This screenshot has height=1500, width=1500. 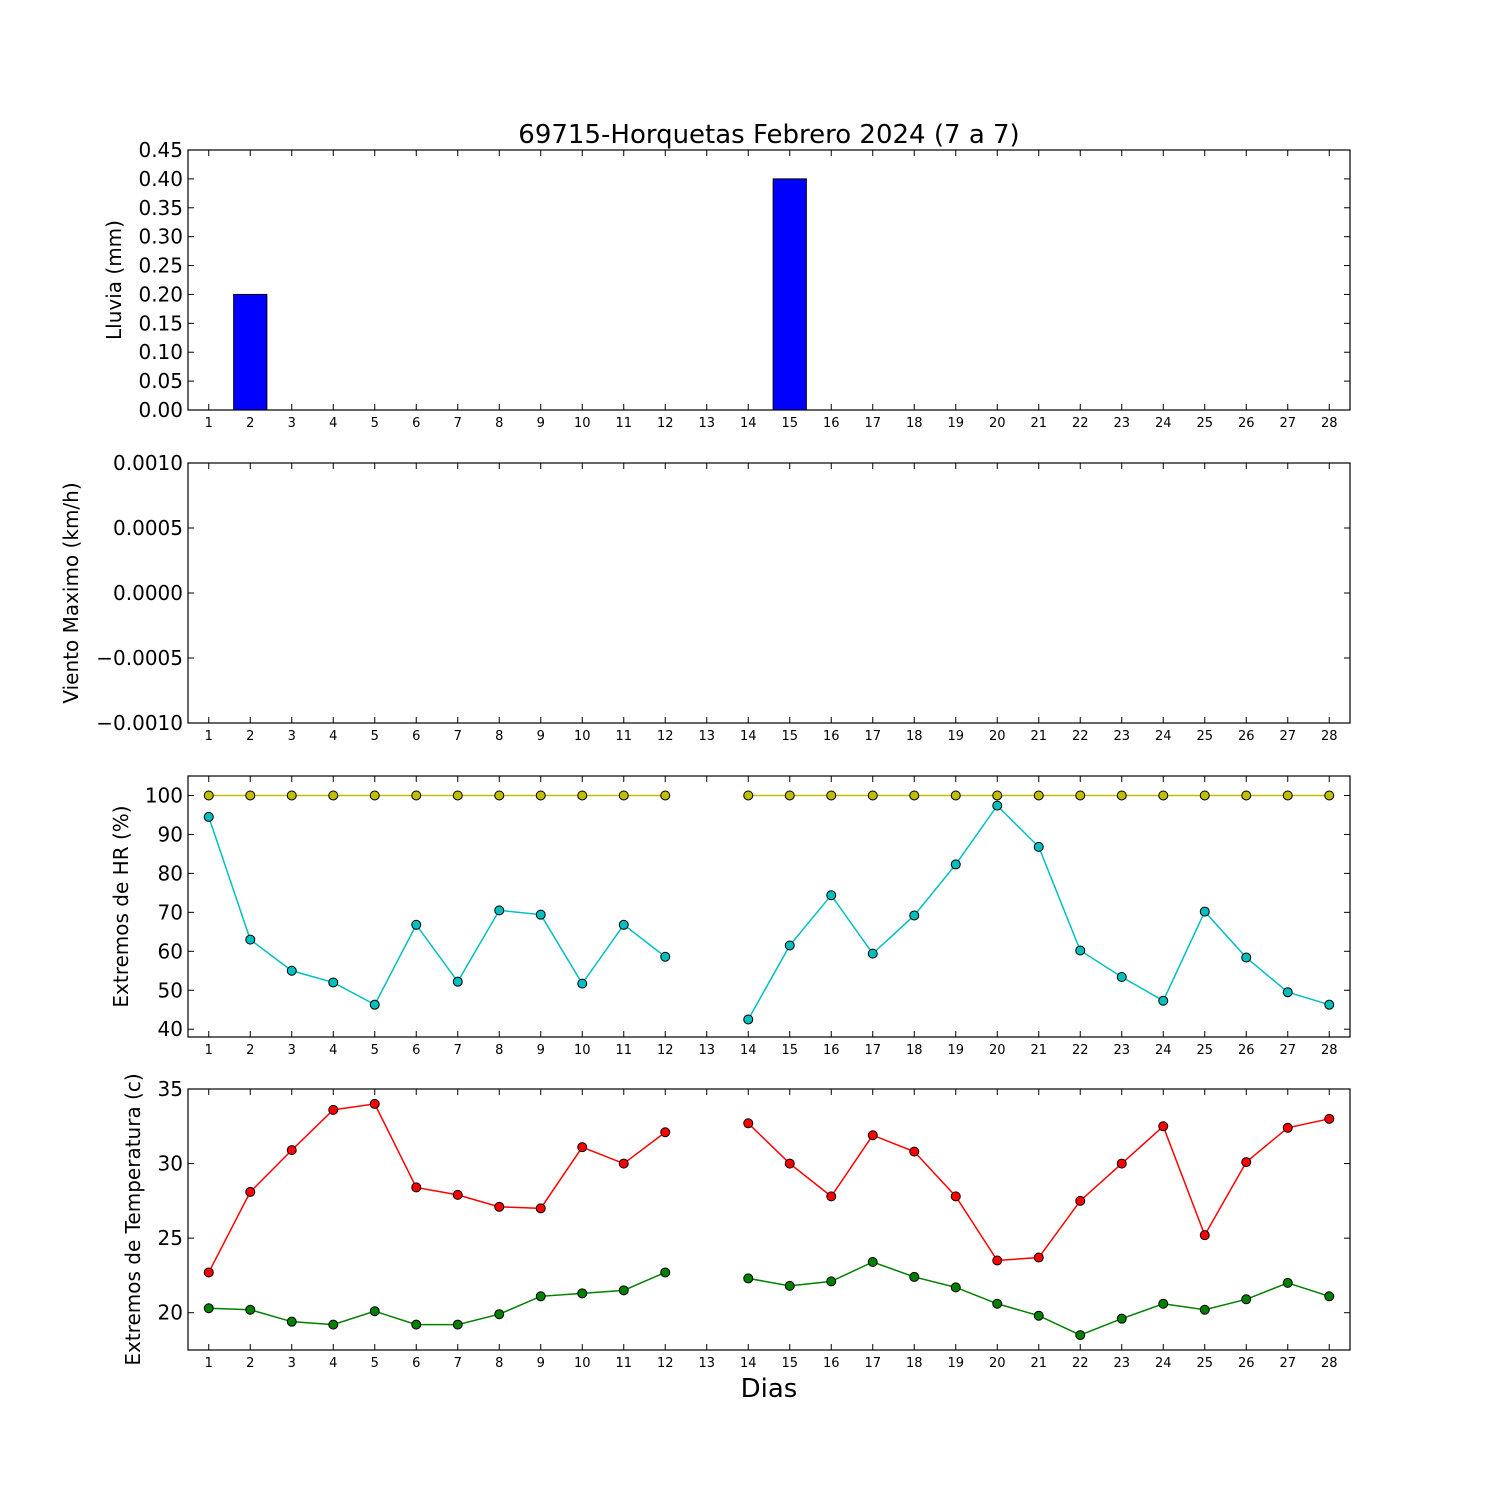 I want to click on x-tick-label: 1, so click(x=209, y=423).